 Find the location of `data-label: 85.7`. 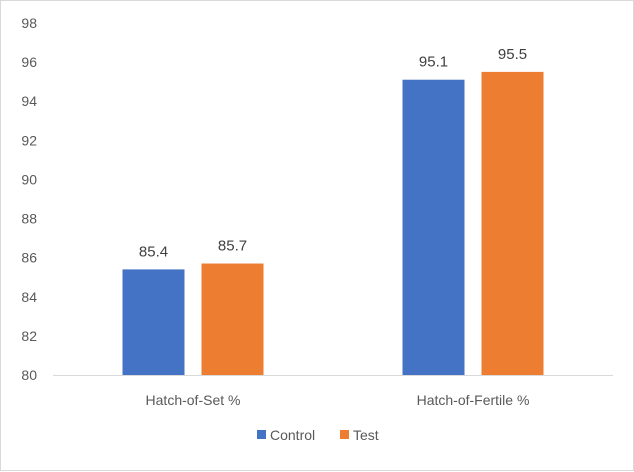

data-label: 85.7 is located at coordinates (232, 246).